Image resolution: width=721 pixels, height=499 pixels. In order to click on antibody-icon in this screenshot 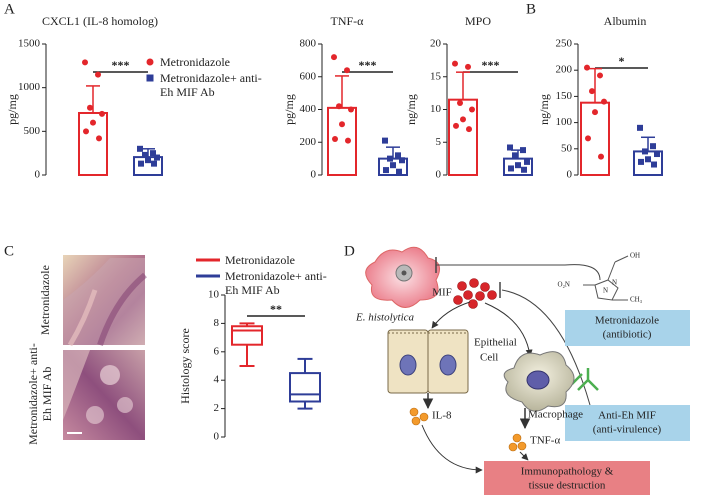, I will do `click(585, 379)`.